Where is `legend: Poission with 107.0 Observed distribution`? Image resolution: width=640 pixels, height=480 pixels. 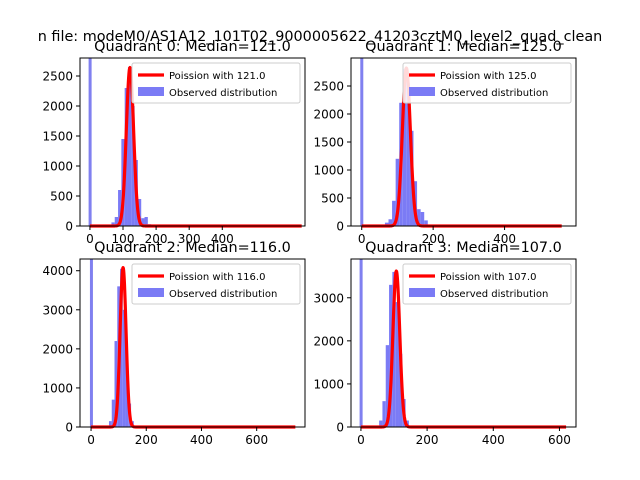
legend: Poission with 107.0 Observed distribution is located at coordinates (487, 284).